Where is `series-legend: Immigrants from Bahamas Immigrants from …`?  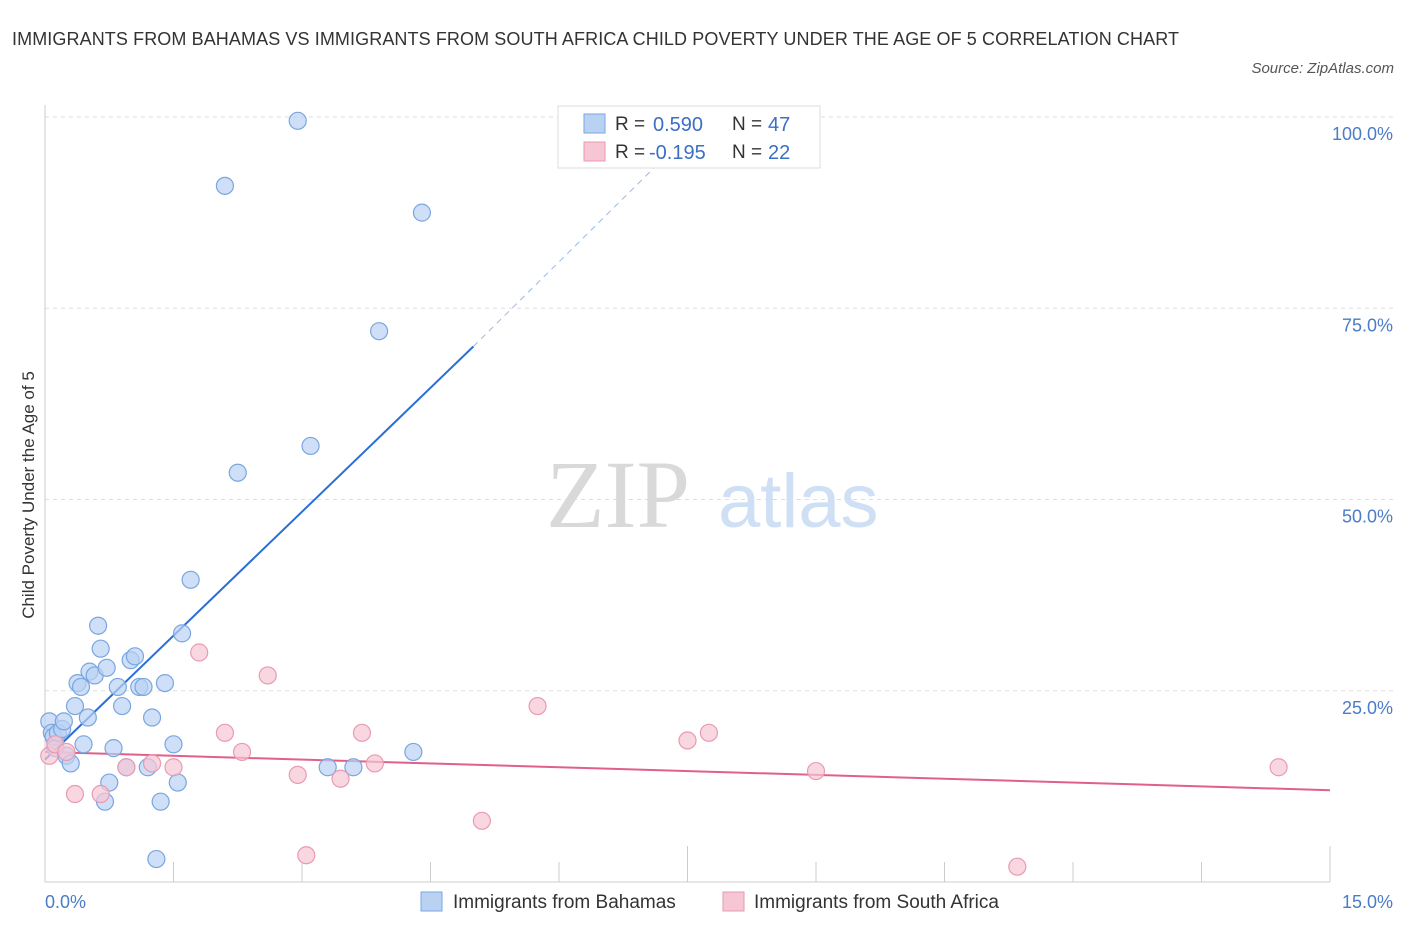 series-legend: Immigrants from Bahamas Immigrants from … is located at coordinates (709, 902).